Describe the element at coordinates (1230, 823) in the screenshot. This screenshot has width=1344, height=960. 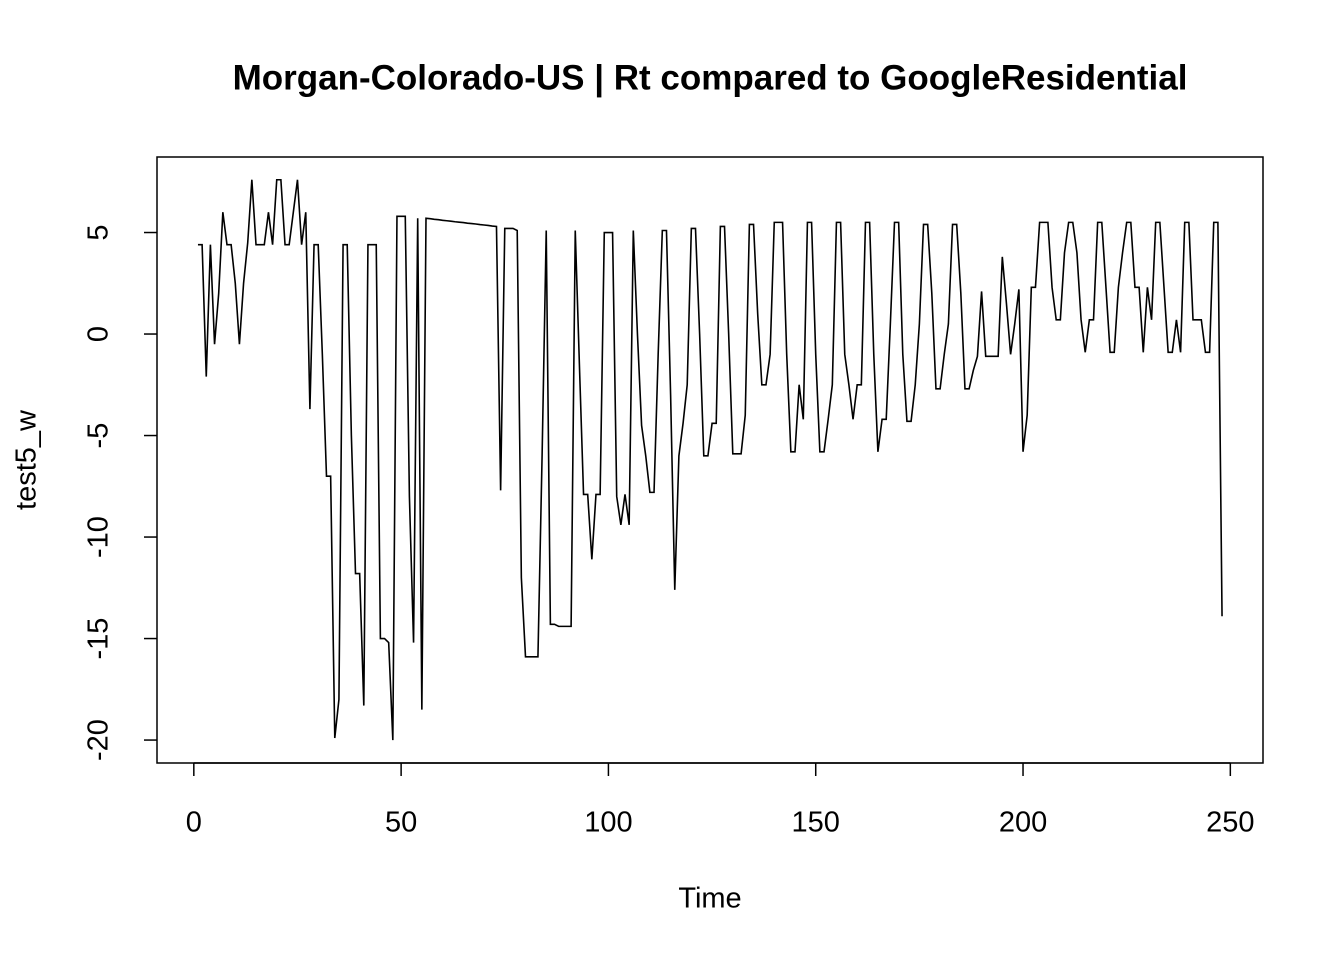
I see `x-tick-label: 250` at that location.